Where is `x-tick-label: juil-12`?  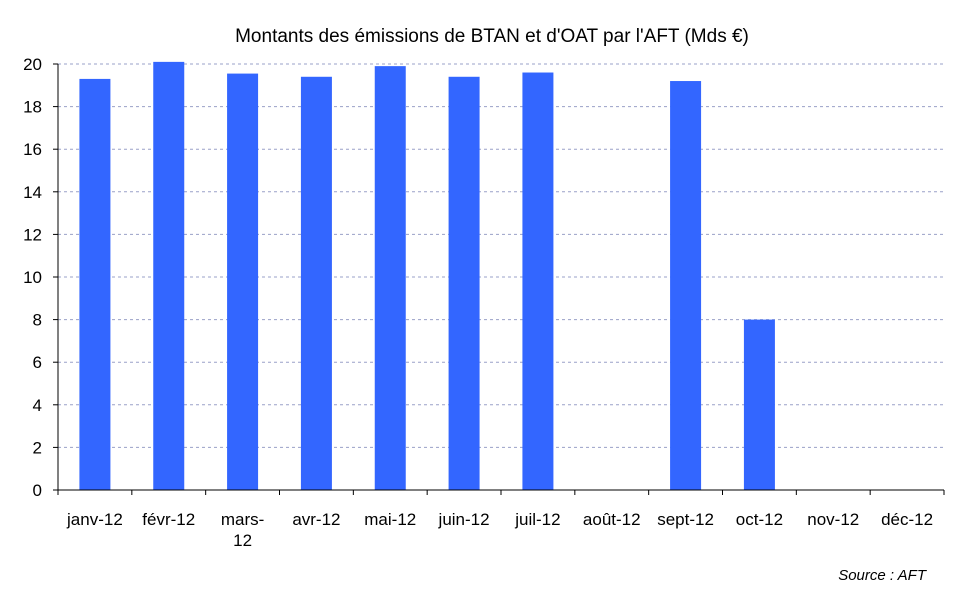
x-tick-label: juil-12 is located at coordinates (537, 519).